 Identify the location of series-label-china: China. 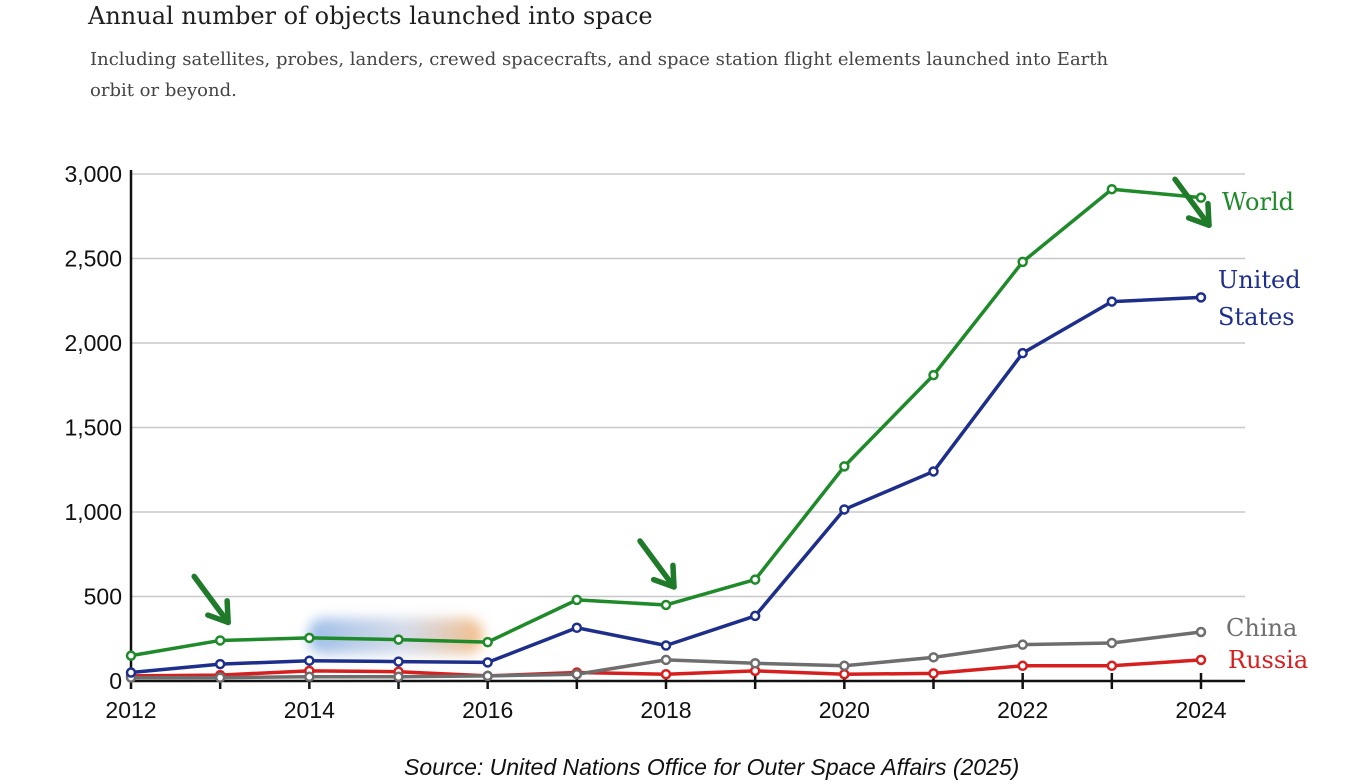
(1261, 628).